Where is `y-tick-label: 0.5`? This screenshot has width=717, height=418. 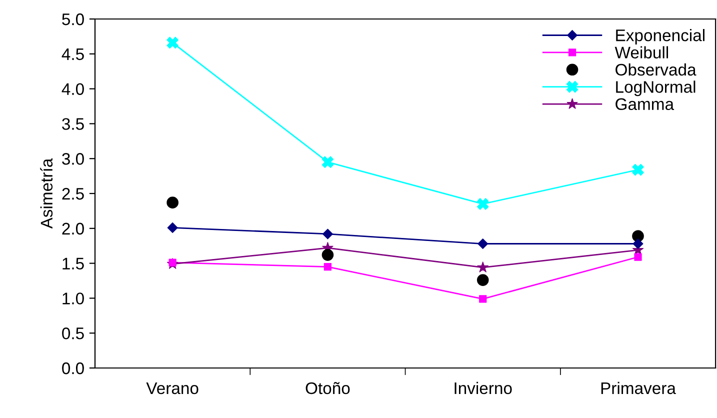
y-tick-label: 0.5 is located at coordinates (73, 334).